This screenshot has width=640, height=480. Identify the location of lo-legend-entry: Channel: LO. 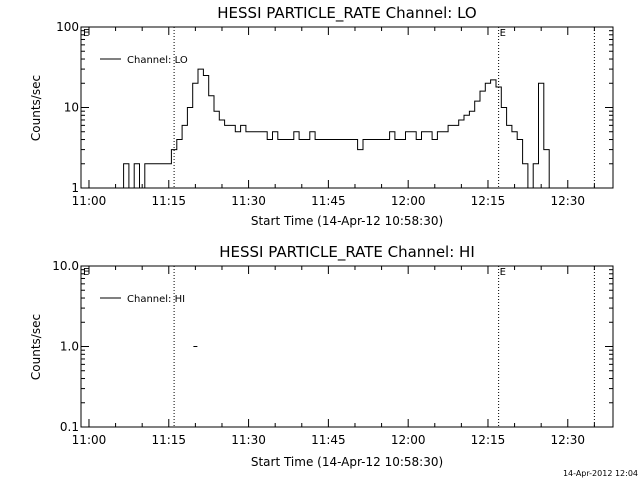
(157, 60).